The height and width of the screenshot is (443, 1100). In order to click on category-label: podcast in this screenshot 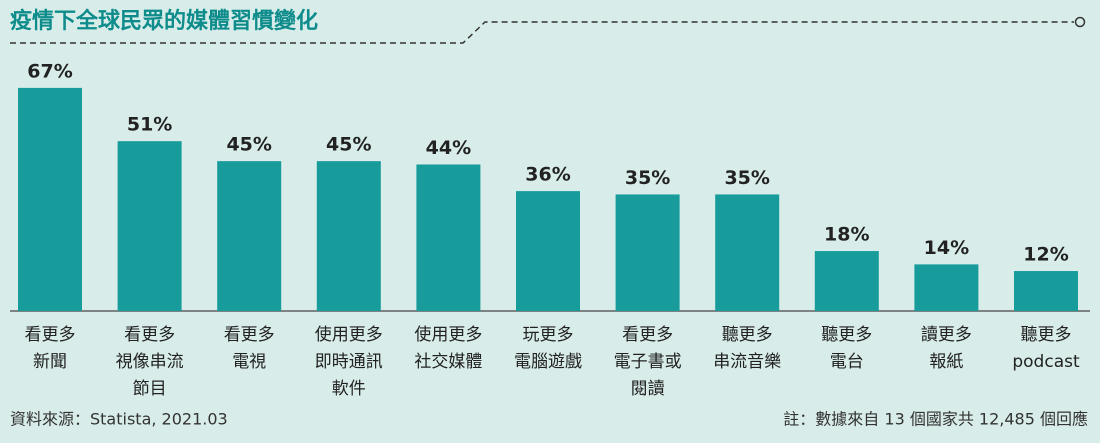, I will do `click(1046, 362)`.